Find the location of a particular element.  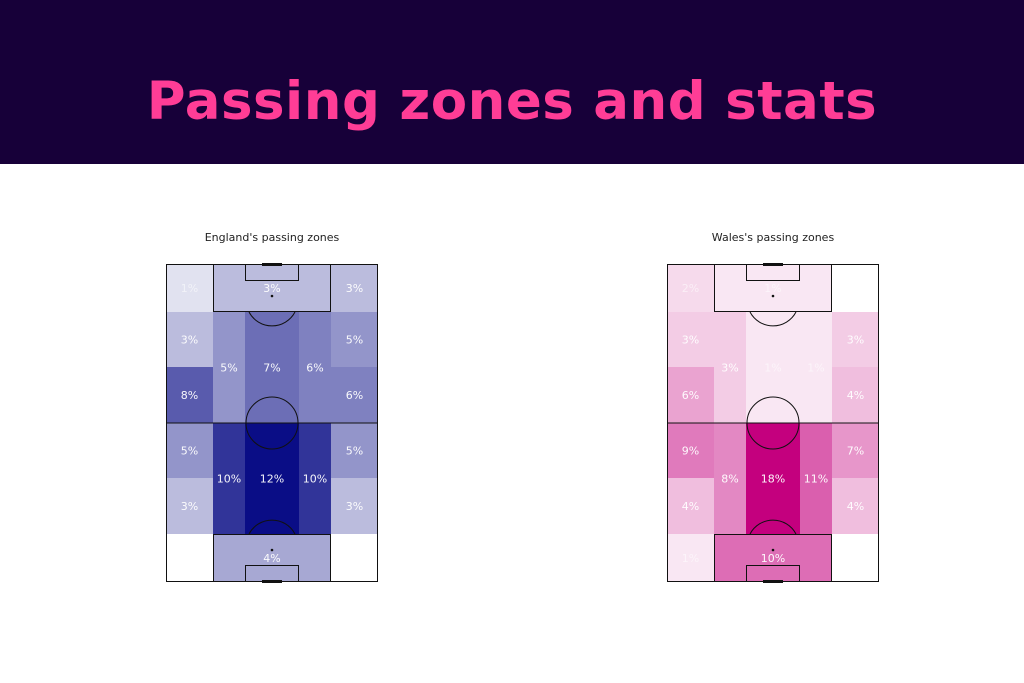

zone-cell-bottom-left is located at coordinates (690, 558).